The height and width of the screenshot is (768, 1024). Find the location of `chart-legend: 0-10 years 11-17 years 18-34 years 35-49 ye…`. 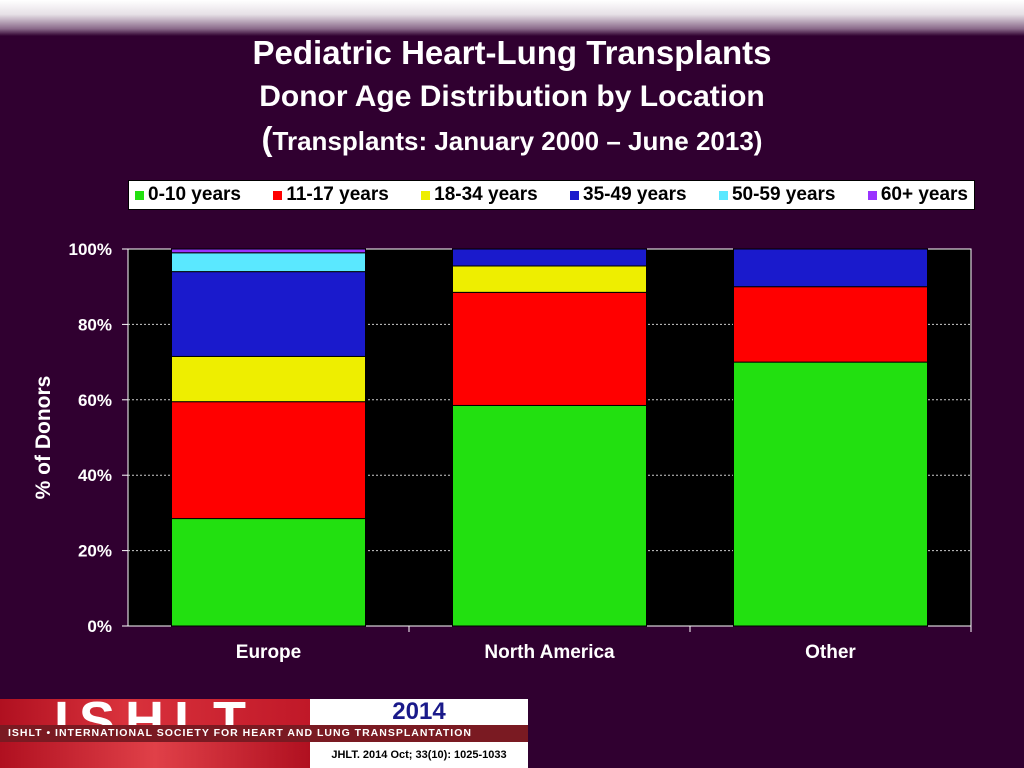

chart-legend: 0-10 years 11-17 years 18-34 years 35-49 ye… is located at coordinates (551, 195).